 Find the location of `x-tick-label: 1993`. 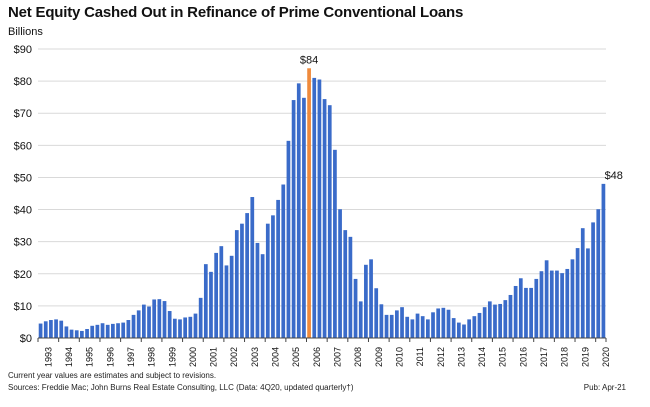

x-tick-label: 1993 is located at coordinates (48, 357).